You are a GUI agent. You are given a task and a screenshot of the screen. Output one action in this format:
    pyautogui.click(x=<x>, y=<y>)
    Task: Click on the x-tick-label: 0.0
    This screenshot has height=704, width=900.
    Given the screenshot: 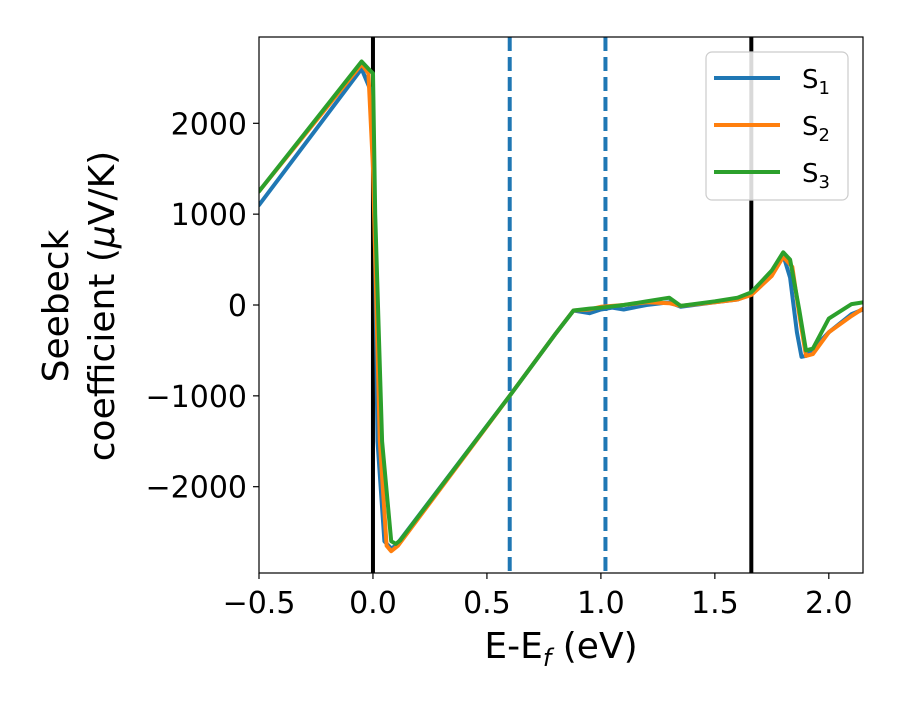 What is the action you would take?
    pyautogui.click(x=373, y=603)
    